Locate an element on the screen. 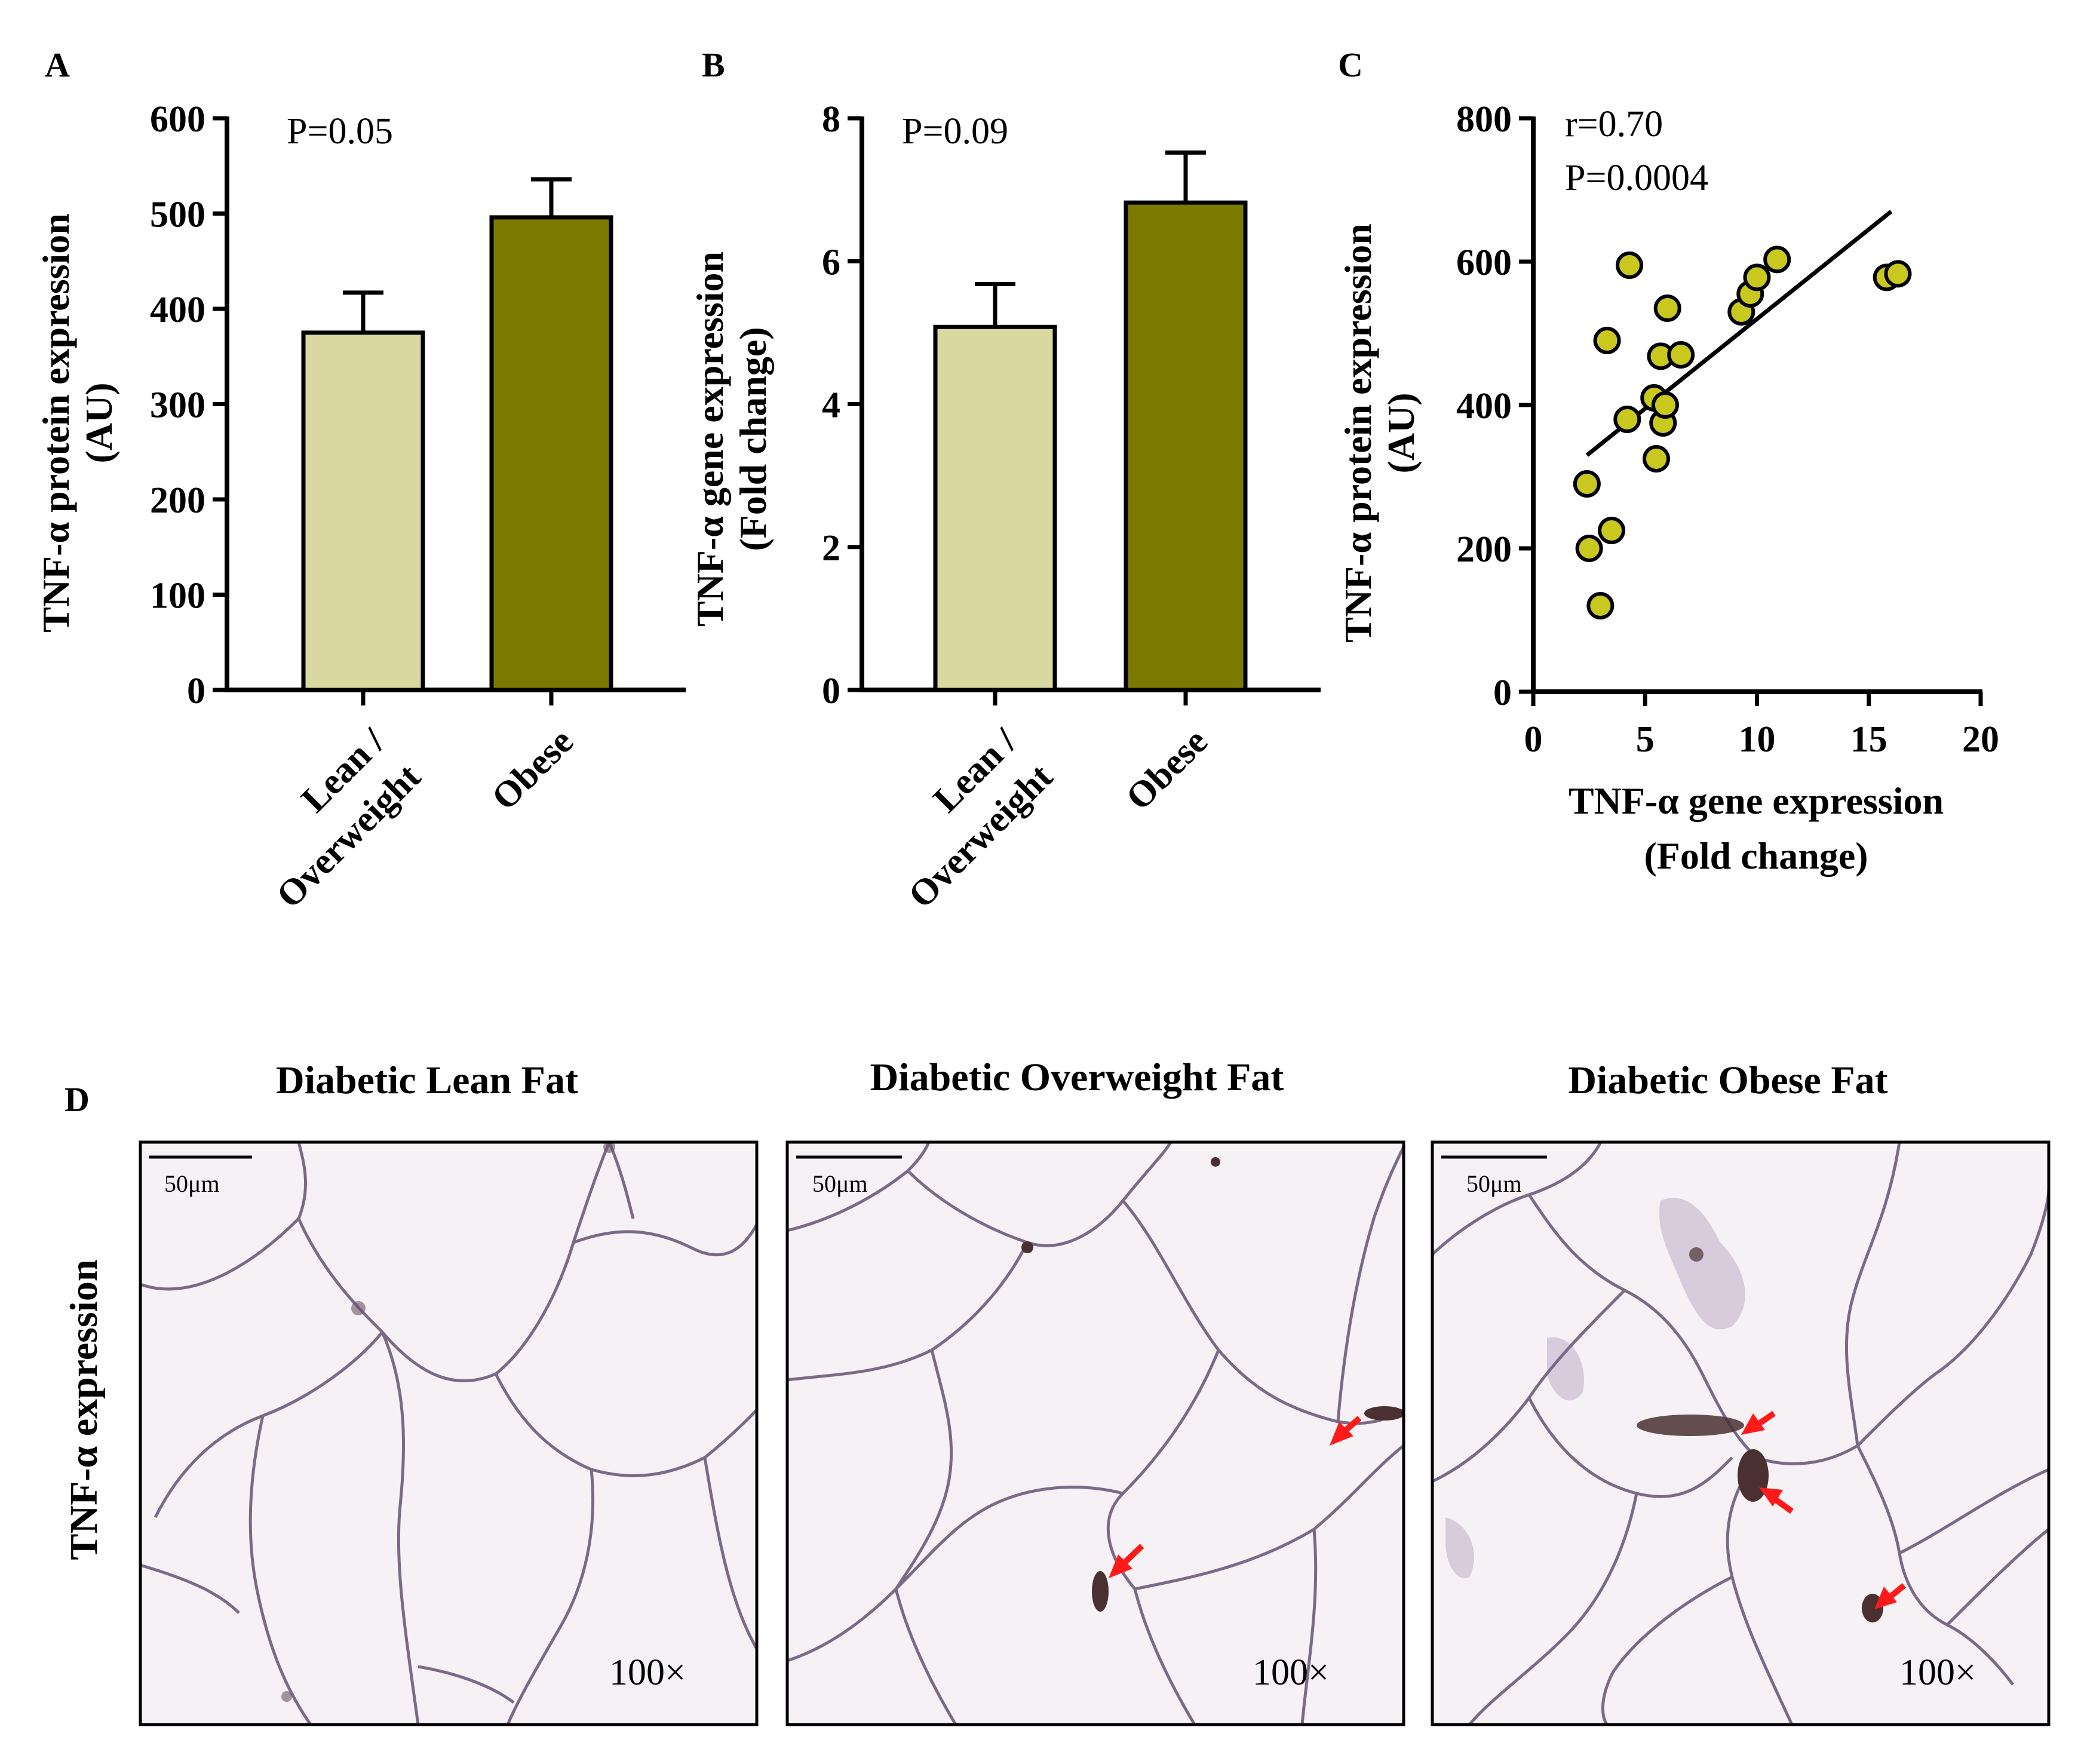  micrograph-3-stroma is located at coordinates (1595, 1388).